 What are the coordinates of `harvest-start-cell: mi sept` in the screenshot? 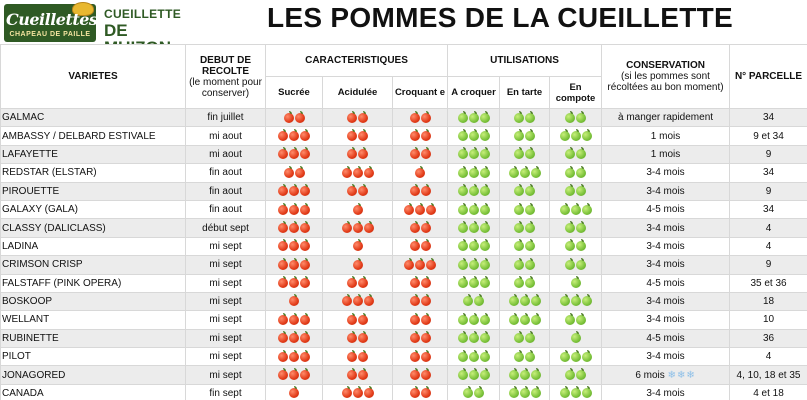 It's located at (225, 320).